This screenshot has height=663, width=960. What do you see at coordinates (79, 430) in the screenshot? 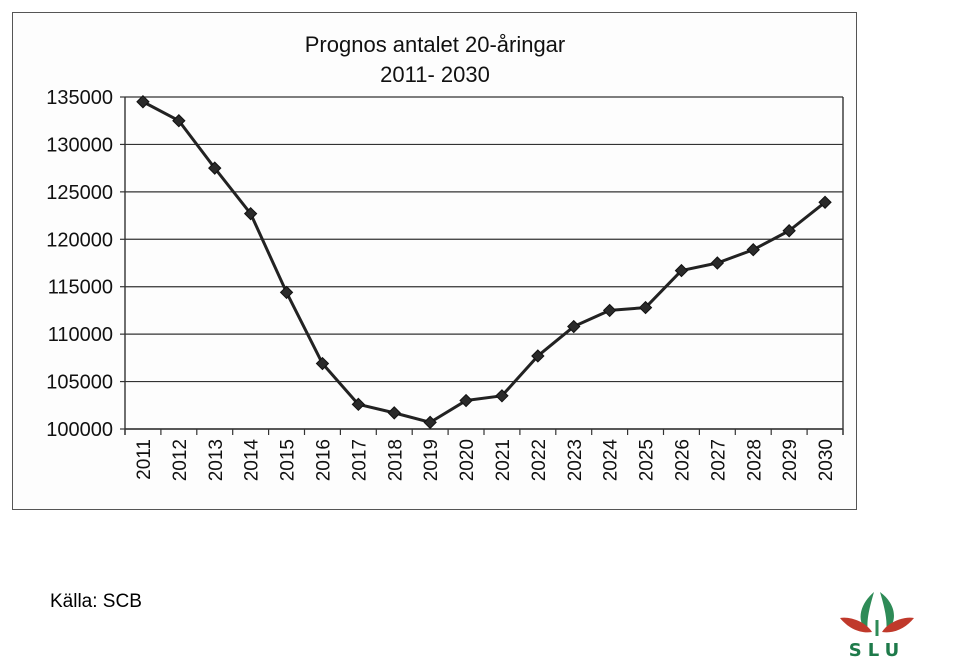
I see `y-tick-label: 100000` at bounding box center [79, 430].